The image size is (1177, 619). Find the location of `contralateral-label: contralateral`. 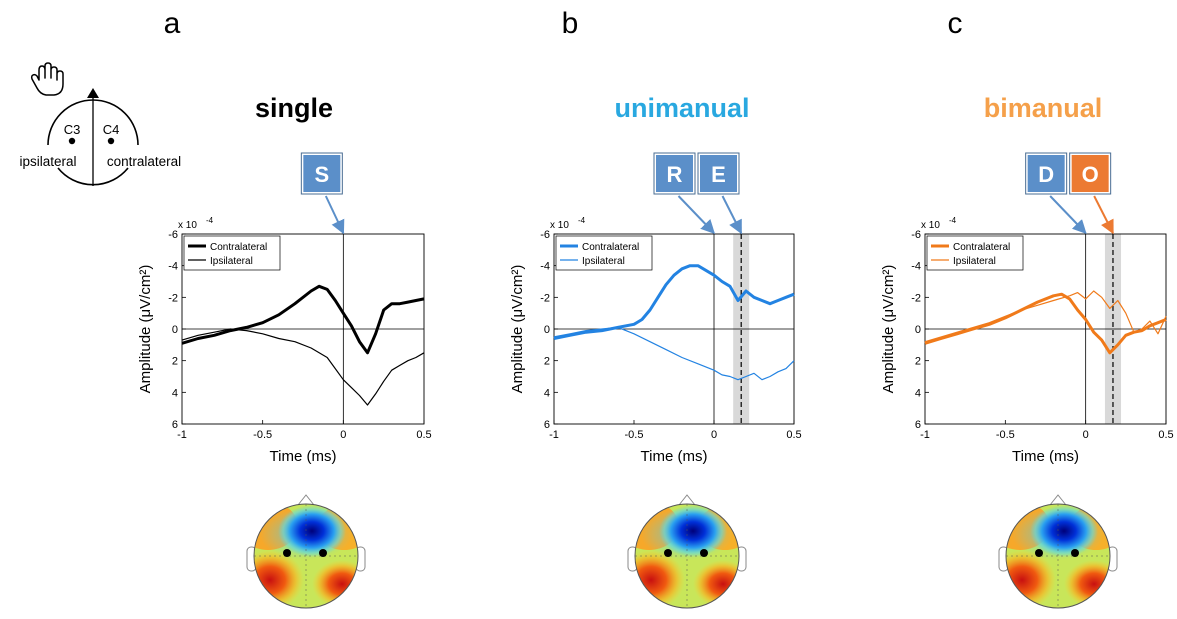

contralateral-label: contralateral is located at coordinates (144, 161).